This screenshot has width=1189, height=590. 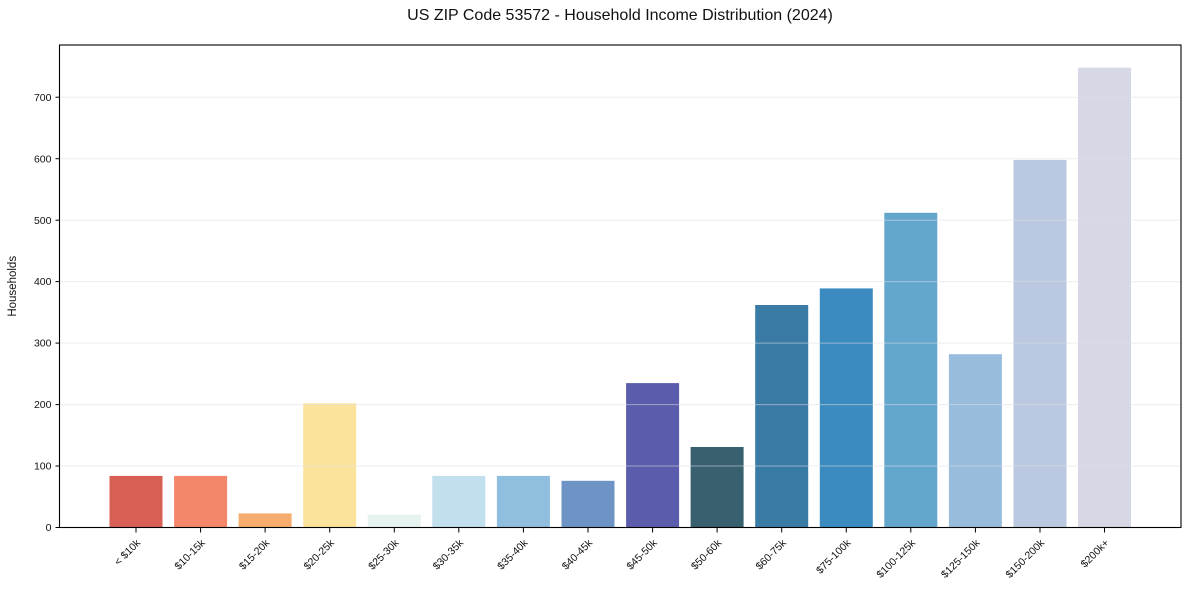 I want to click on x-tick-label-4: $20-25k, so click(x=319, y=555).